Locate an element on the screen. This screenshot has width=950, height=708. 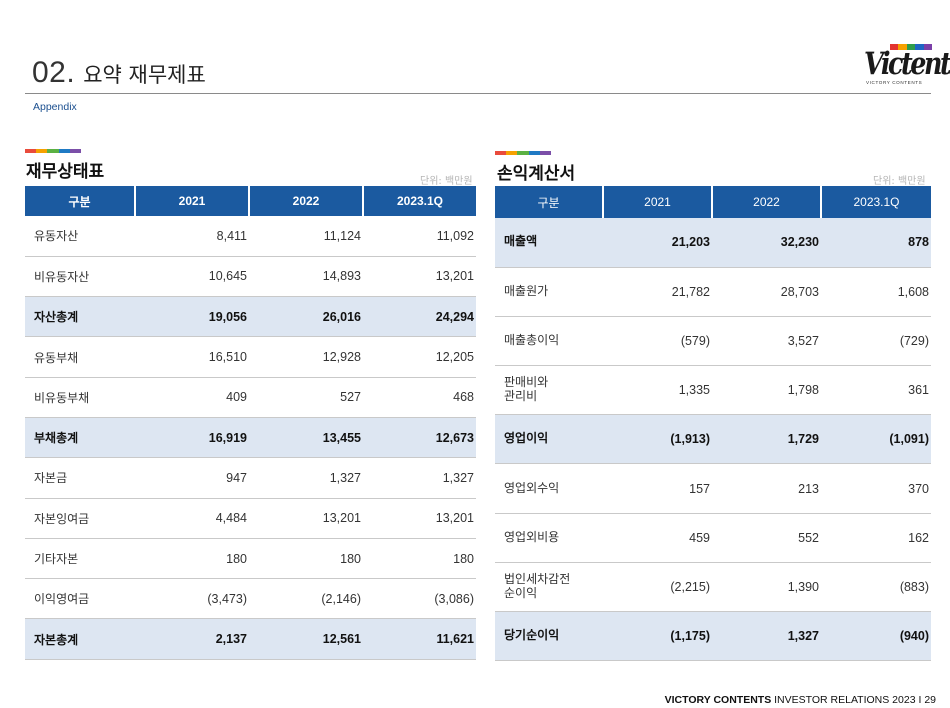
table-row: 부채총계 16,919 13,455 12,673 is located at coordinates (250, 438).